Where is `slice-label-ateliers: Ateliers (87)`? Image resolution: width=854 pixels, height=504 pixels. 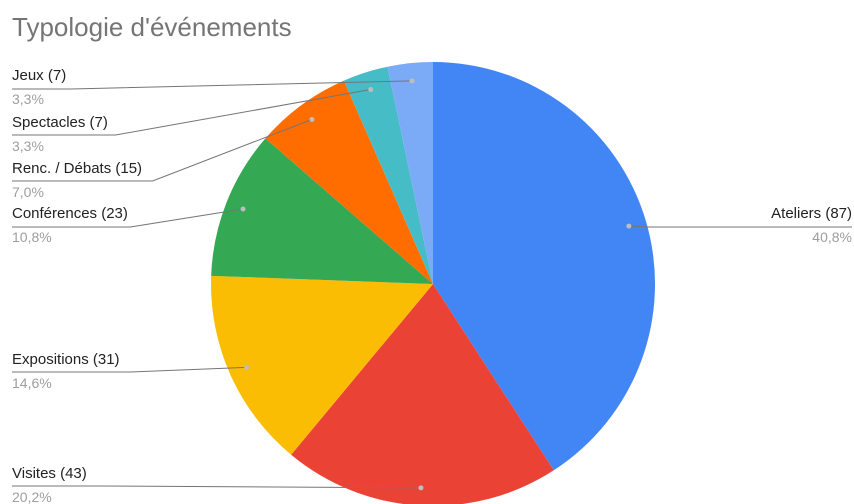 slice-label-ateliers: Ateliers (87) is located at coordinates (811, 213).